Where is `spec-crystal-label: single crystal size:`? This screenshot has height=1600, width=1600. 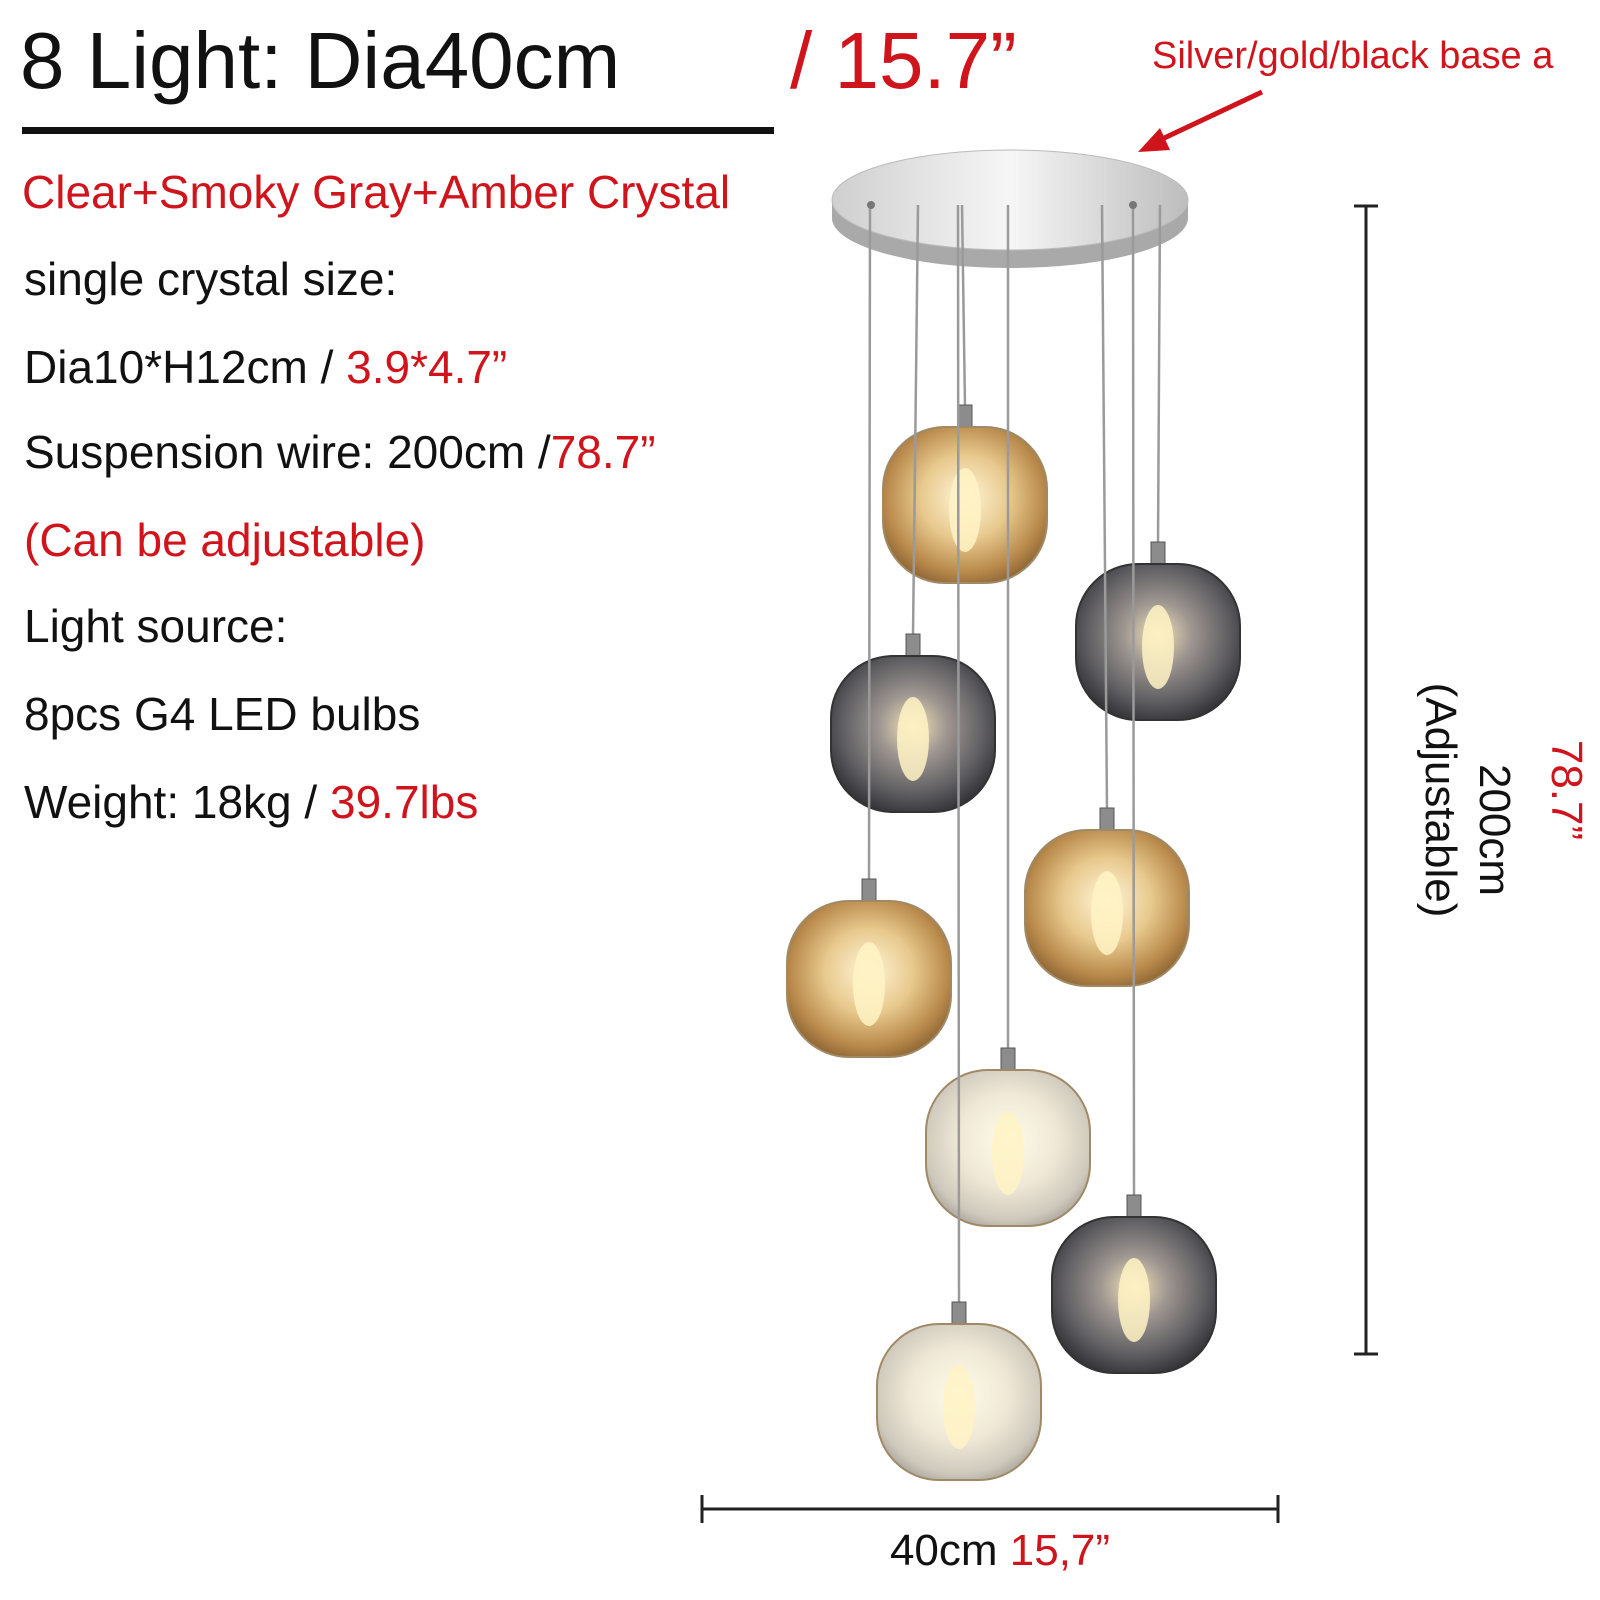 spec-crystal-label: single crystal size: is located at coordinates (210, 279).